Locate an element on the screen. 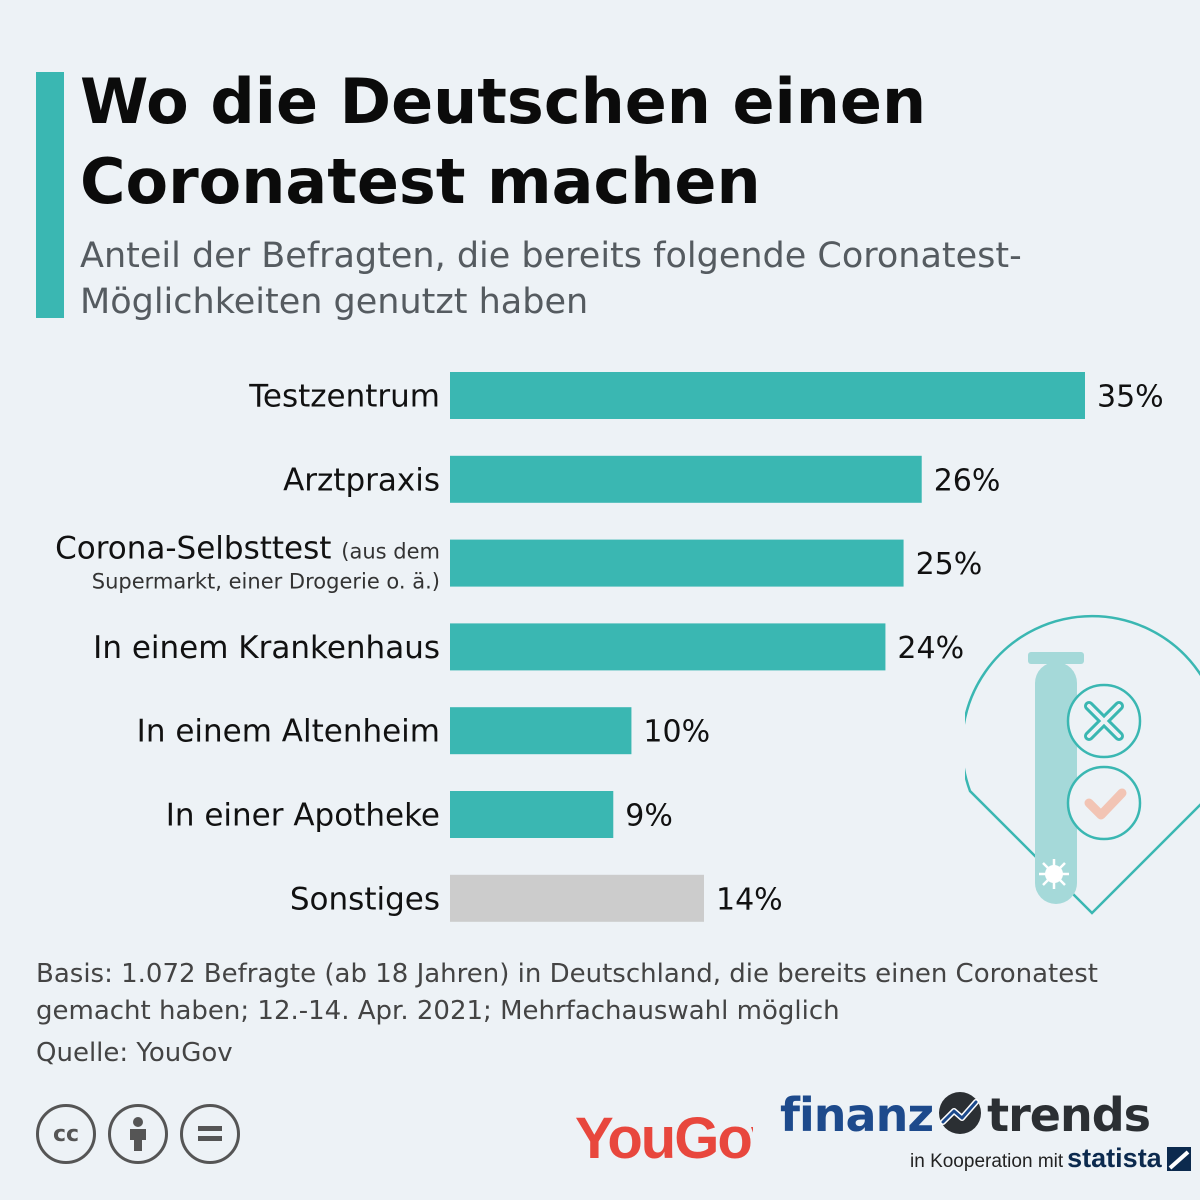 The image size is (1200, 1200). value-label: 35% is located at coordinates (1130, 397).